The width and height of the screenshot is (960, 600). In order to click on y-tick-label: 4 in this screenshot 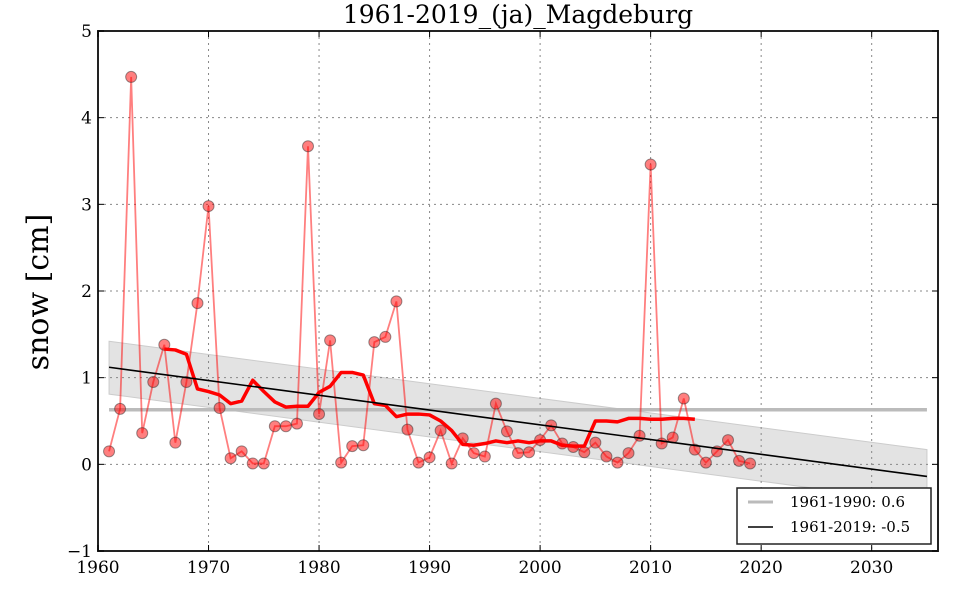, I will do `click(86, 119)`.